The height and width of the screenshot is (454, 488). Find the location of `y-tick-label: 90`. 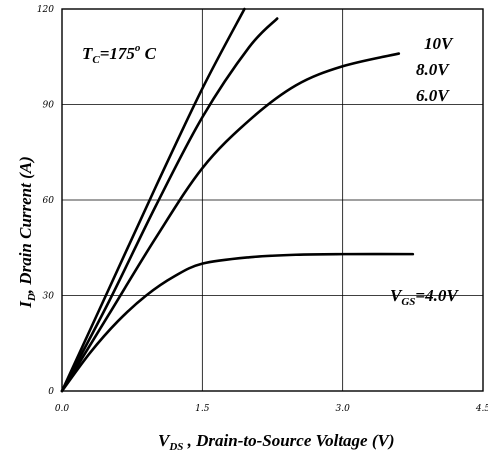

y-tick-label: 90 is located at coordinates (49, 106).